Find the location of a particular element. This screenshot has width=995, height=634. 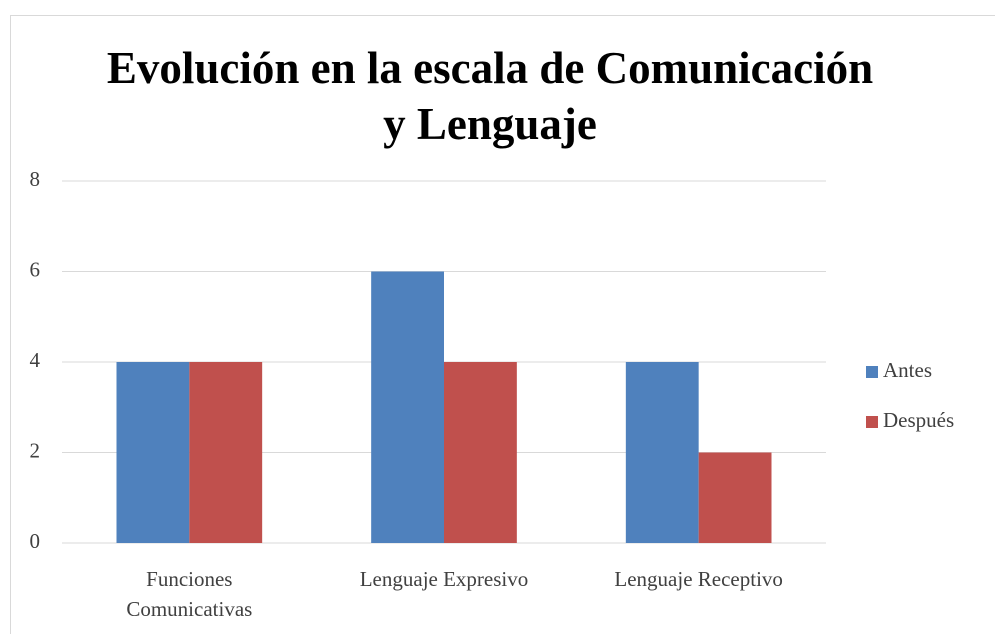

y-tick-label: 0 is located at coordinates (35, 541).